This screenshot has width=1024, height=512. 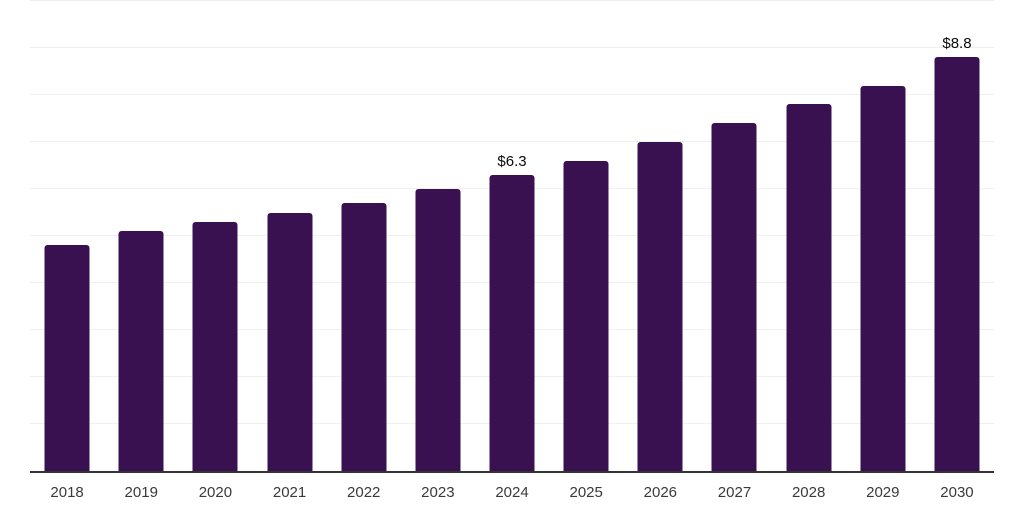 What do you see at coordinates (290, 341) in the screenshot?
I see `bar-2021` at bounding box center [290, 341].